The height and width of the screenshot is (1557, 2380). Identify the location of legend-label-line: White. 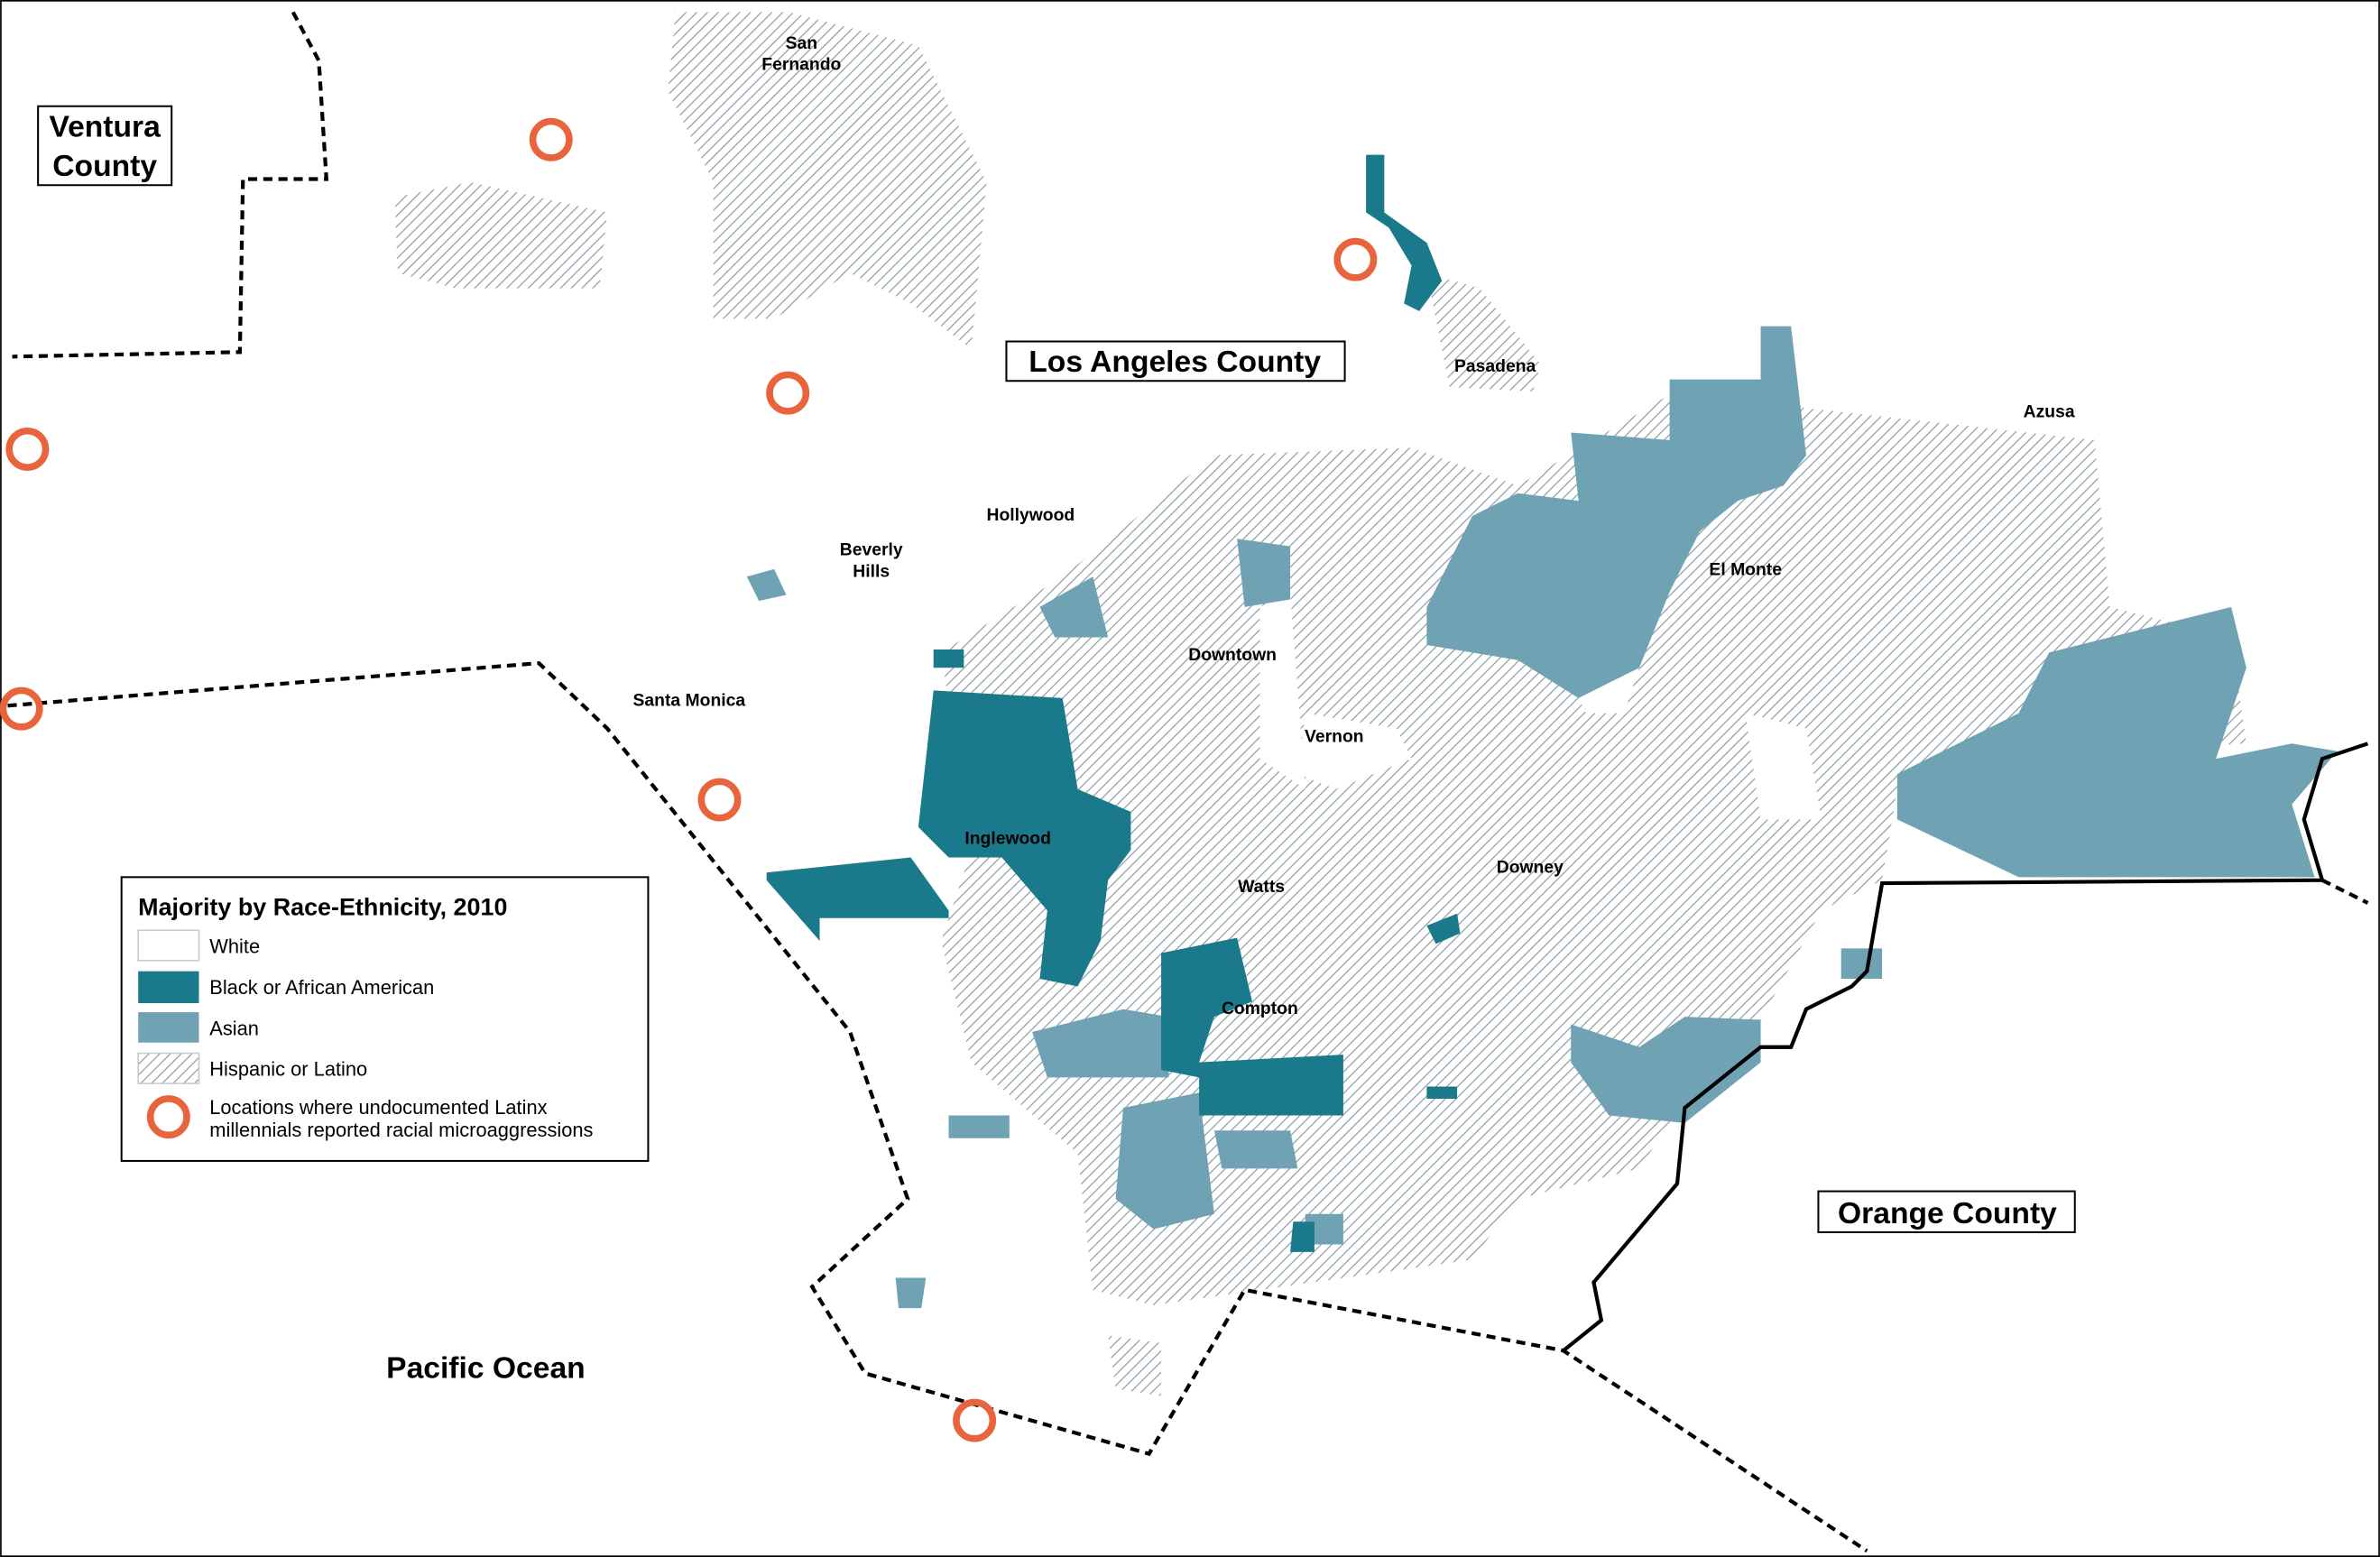
(234, 946).